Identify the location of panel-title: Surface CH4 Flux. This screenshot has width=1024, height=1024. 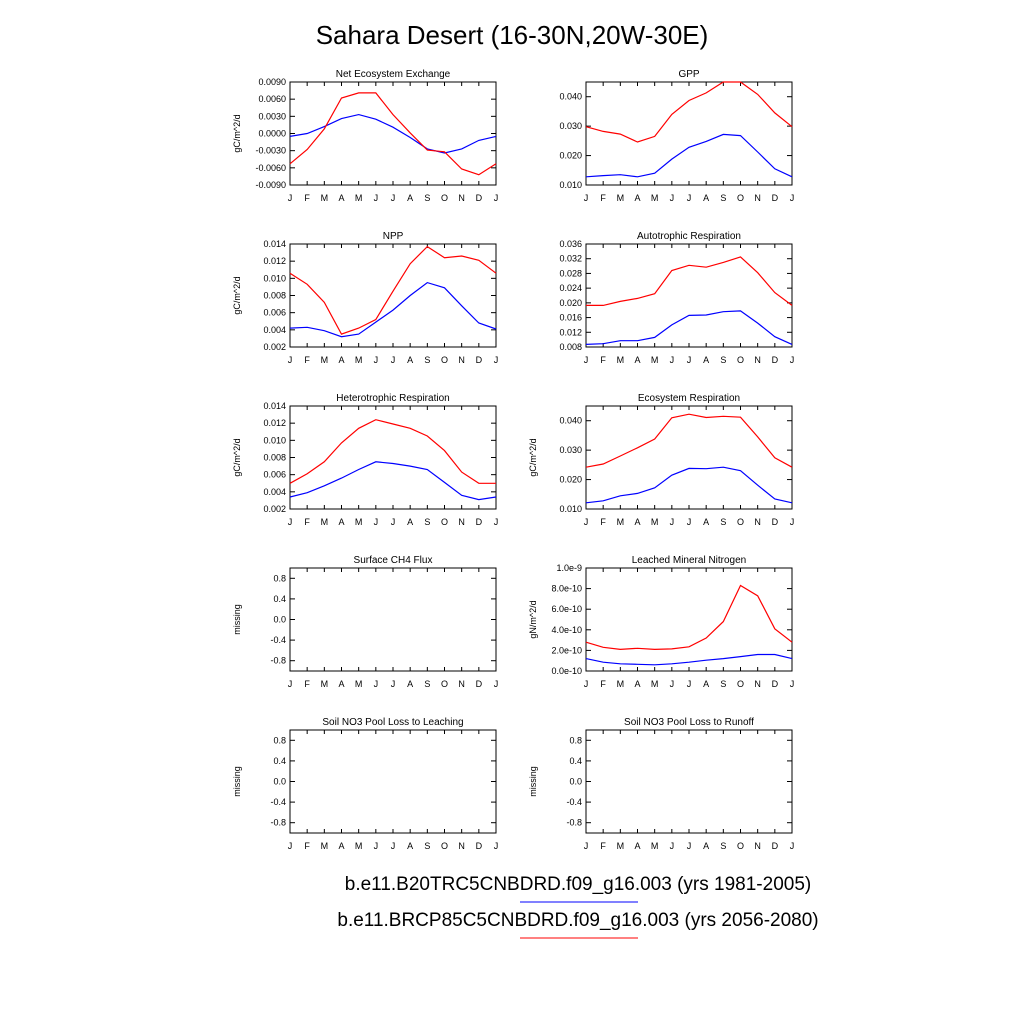
(393, 560).